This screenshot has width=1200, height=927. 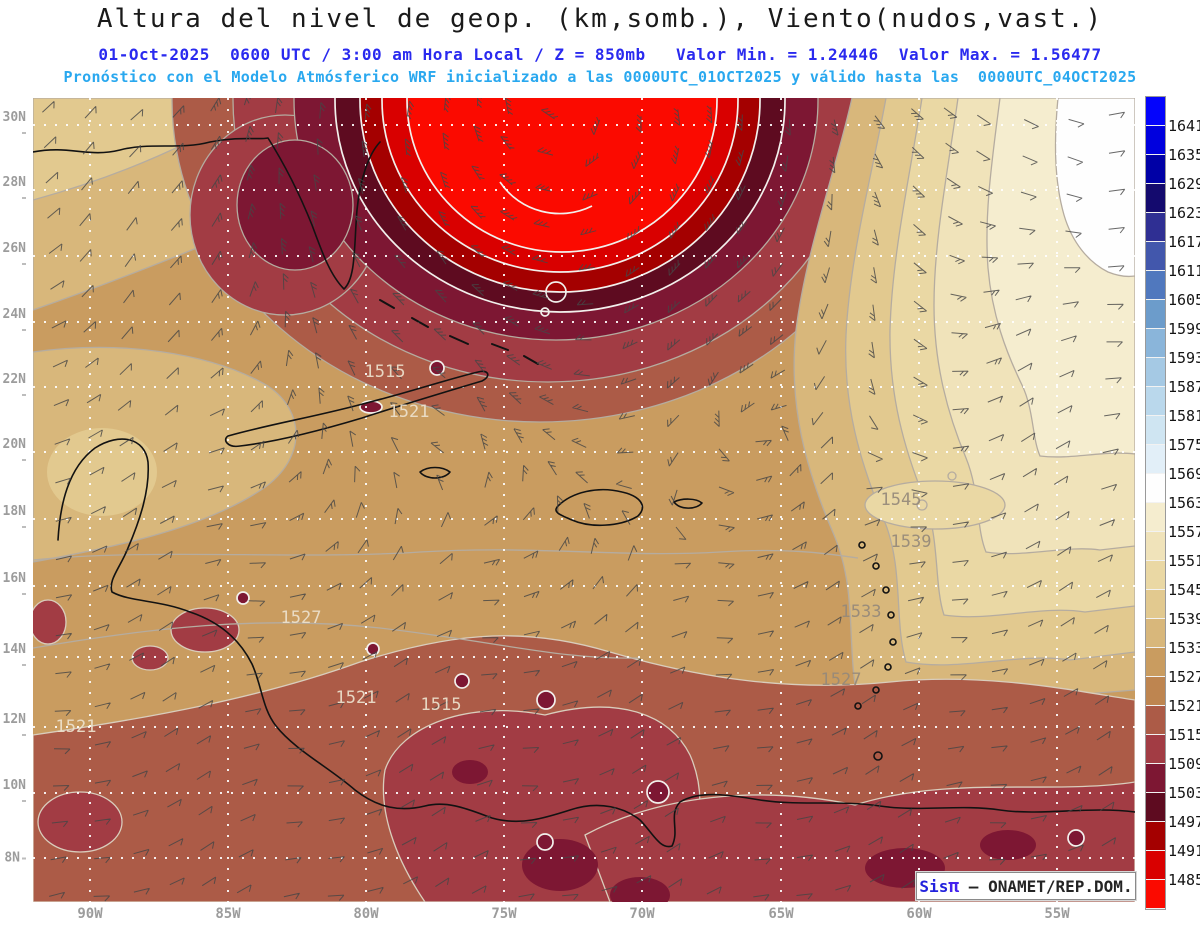 What do you see at coordinates (90, 914) in the screenshot?
I see `lon-tick-label: 90W` at bounding box center [90, 914].